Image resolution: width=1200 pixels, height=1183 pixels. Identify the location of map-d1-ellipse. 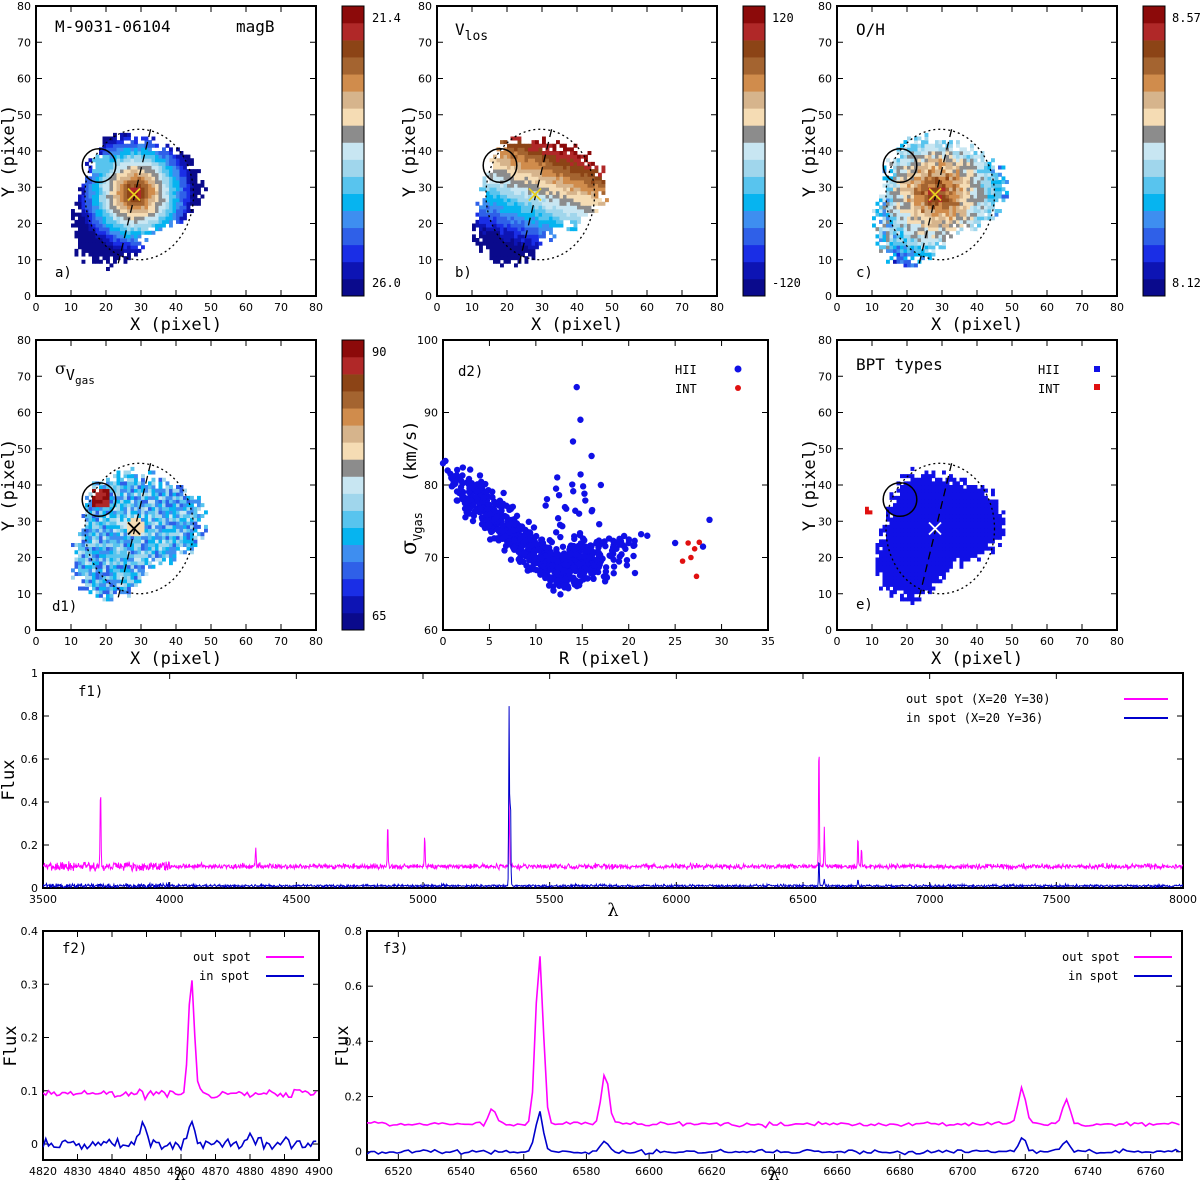
(139, 528).